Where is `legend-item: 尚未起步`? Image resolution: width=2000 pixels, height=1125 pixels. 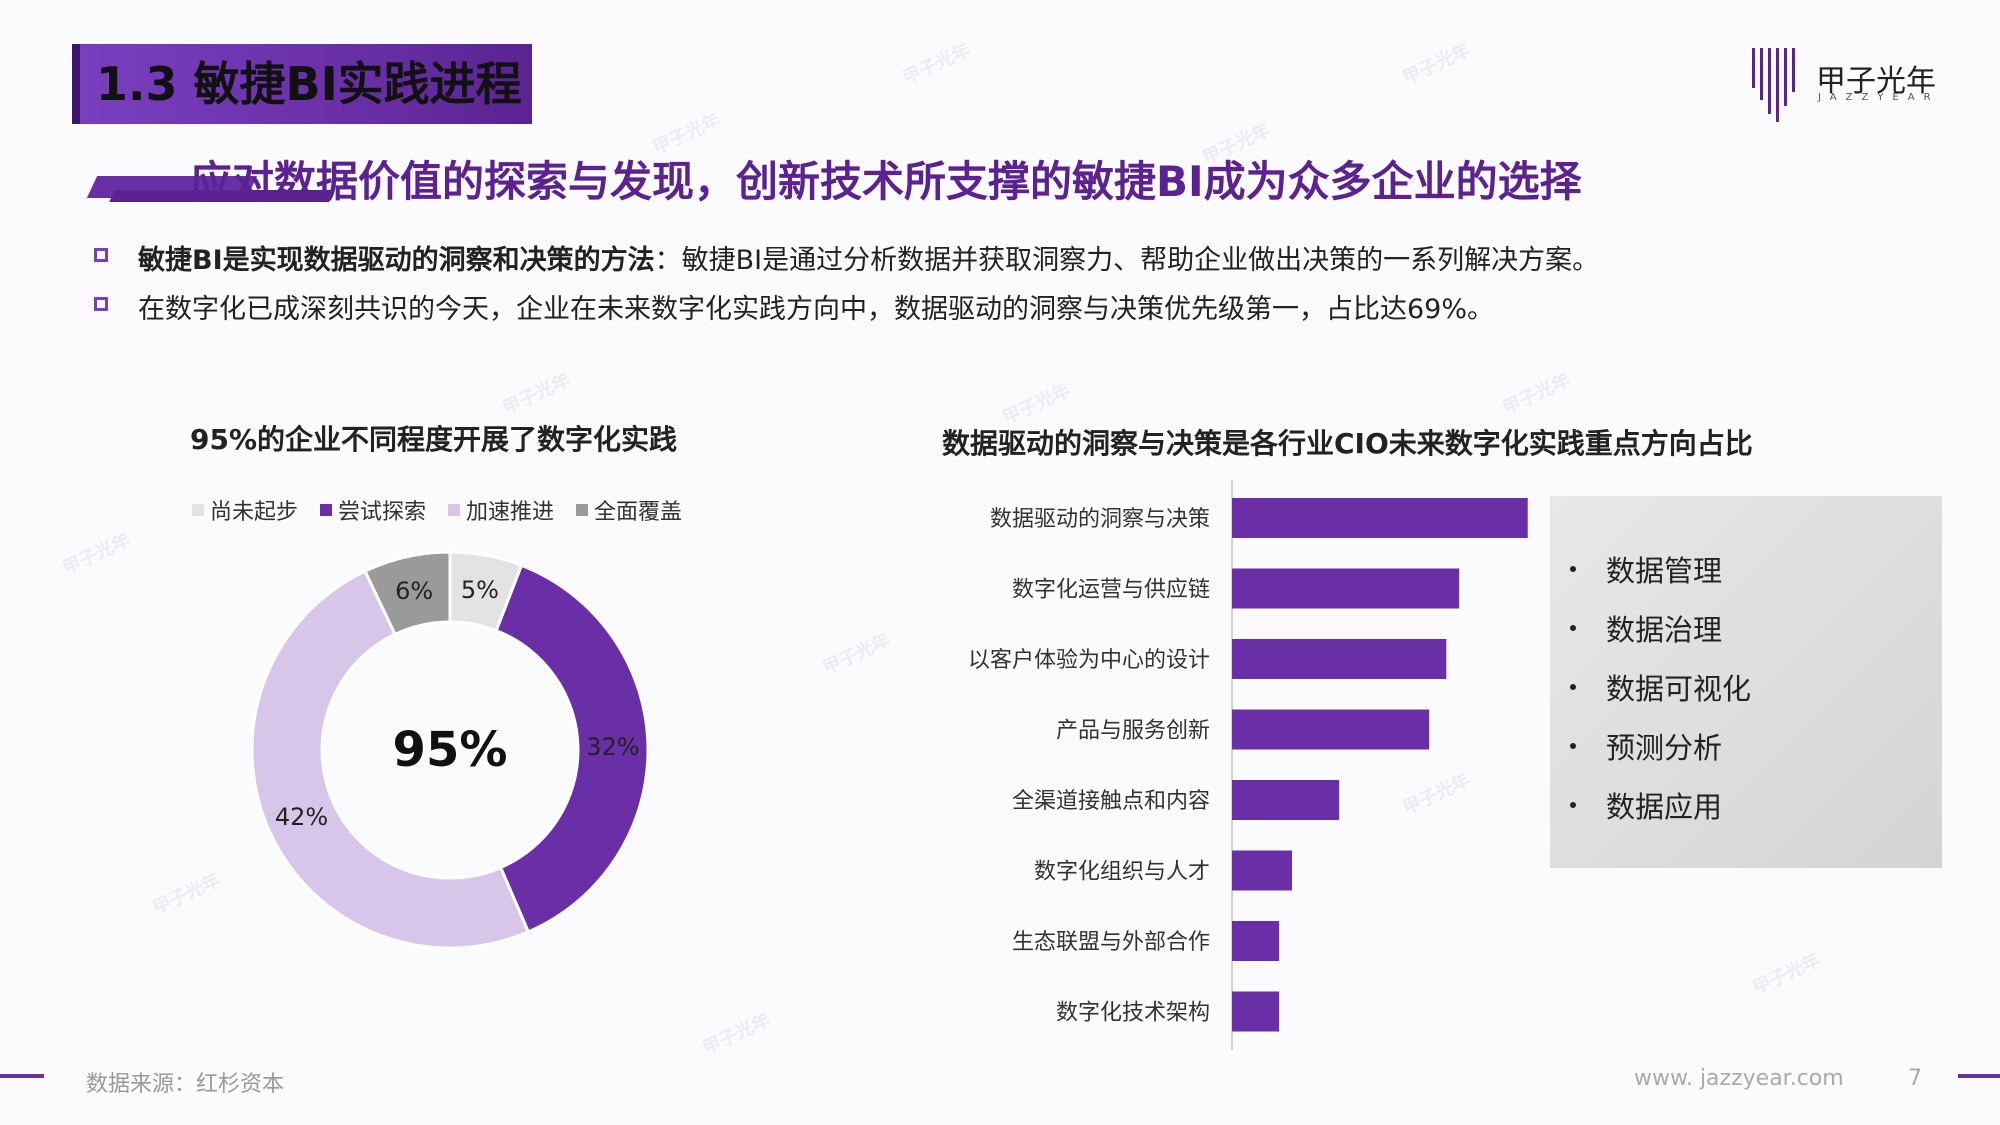 legend-item: 尚未起步 is located at coordinates (245, 510).